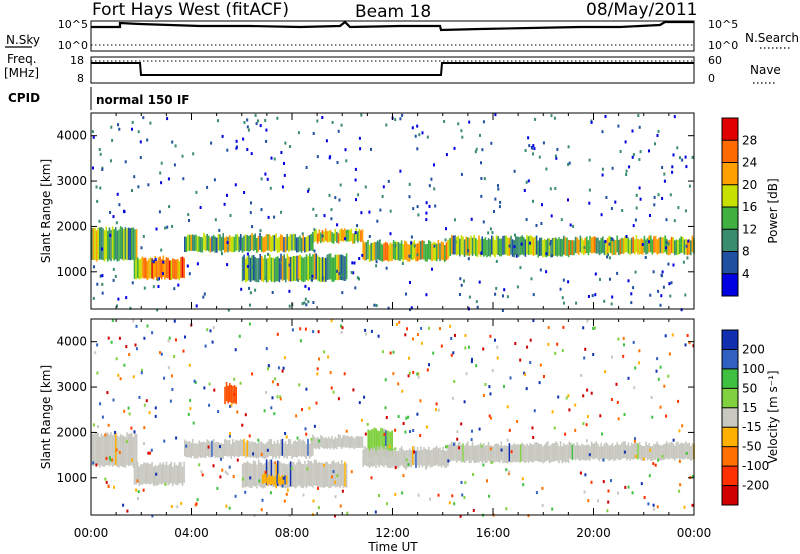 The height and width of the screenshot is (554, 800). Describe the element at coordinates (715, 60) in the screenshot. I see `nave-tick-high: 60` at that location.